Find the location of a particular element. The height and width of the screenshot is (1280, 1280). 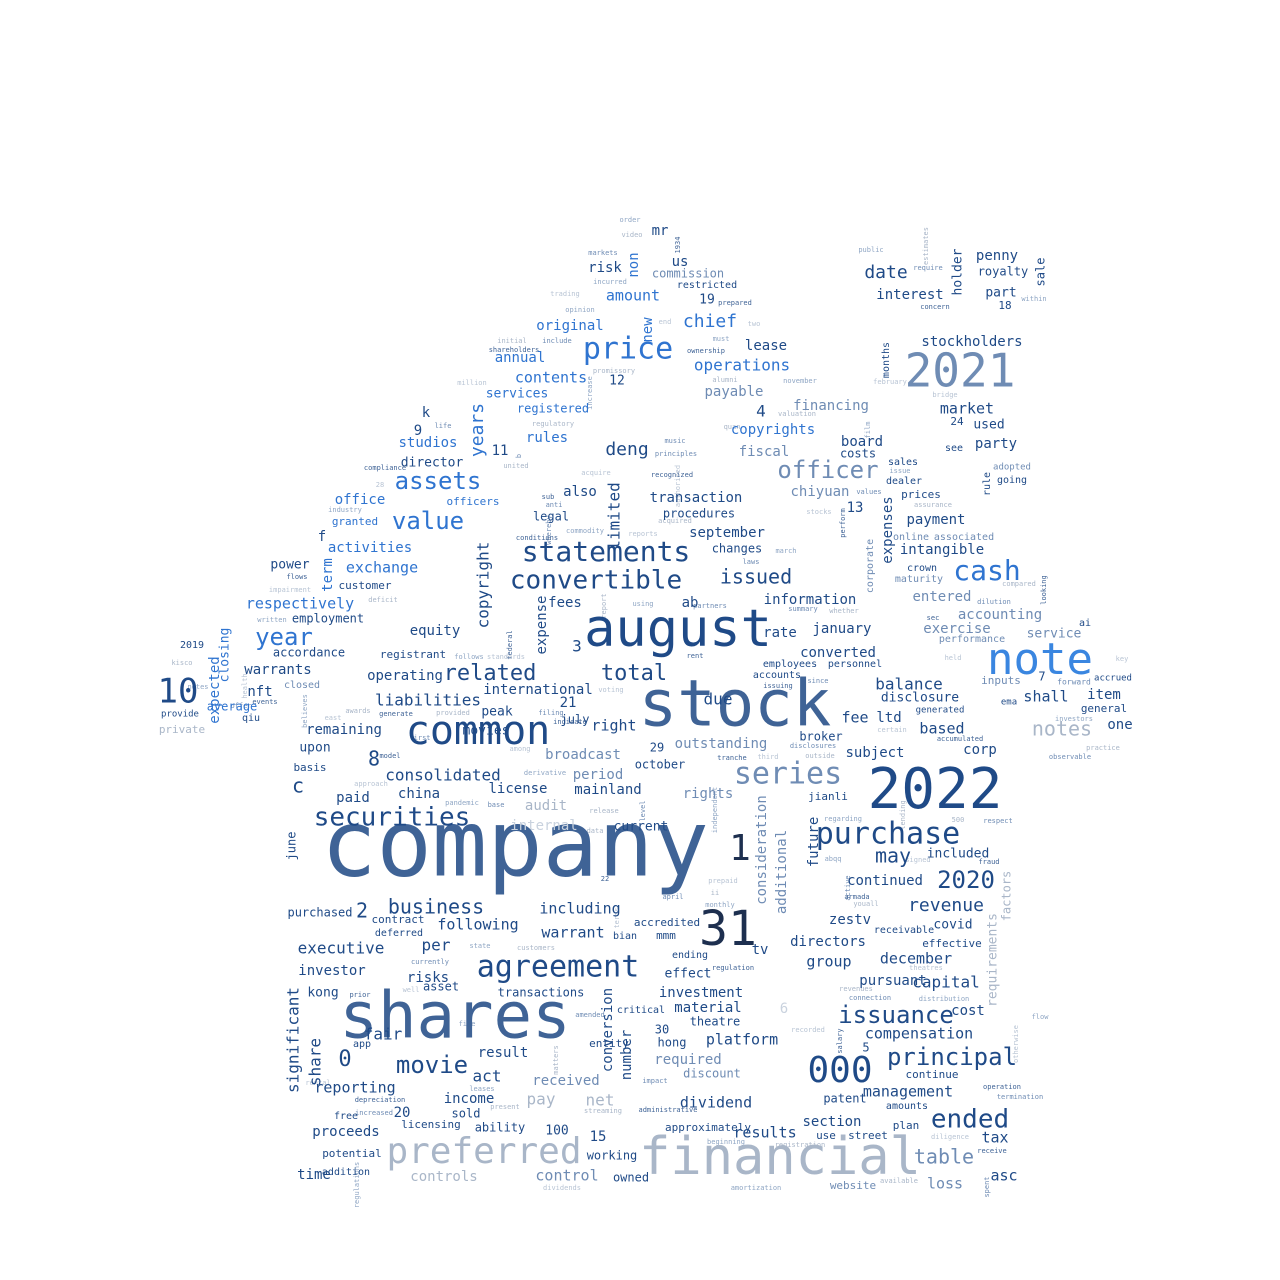

cloud-word: closed is located at coordinates (302, 685).